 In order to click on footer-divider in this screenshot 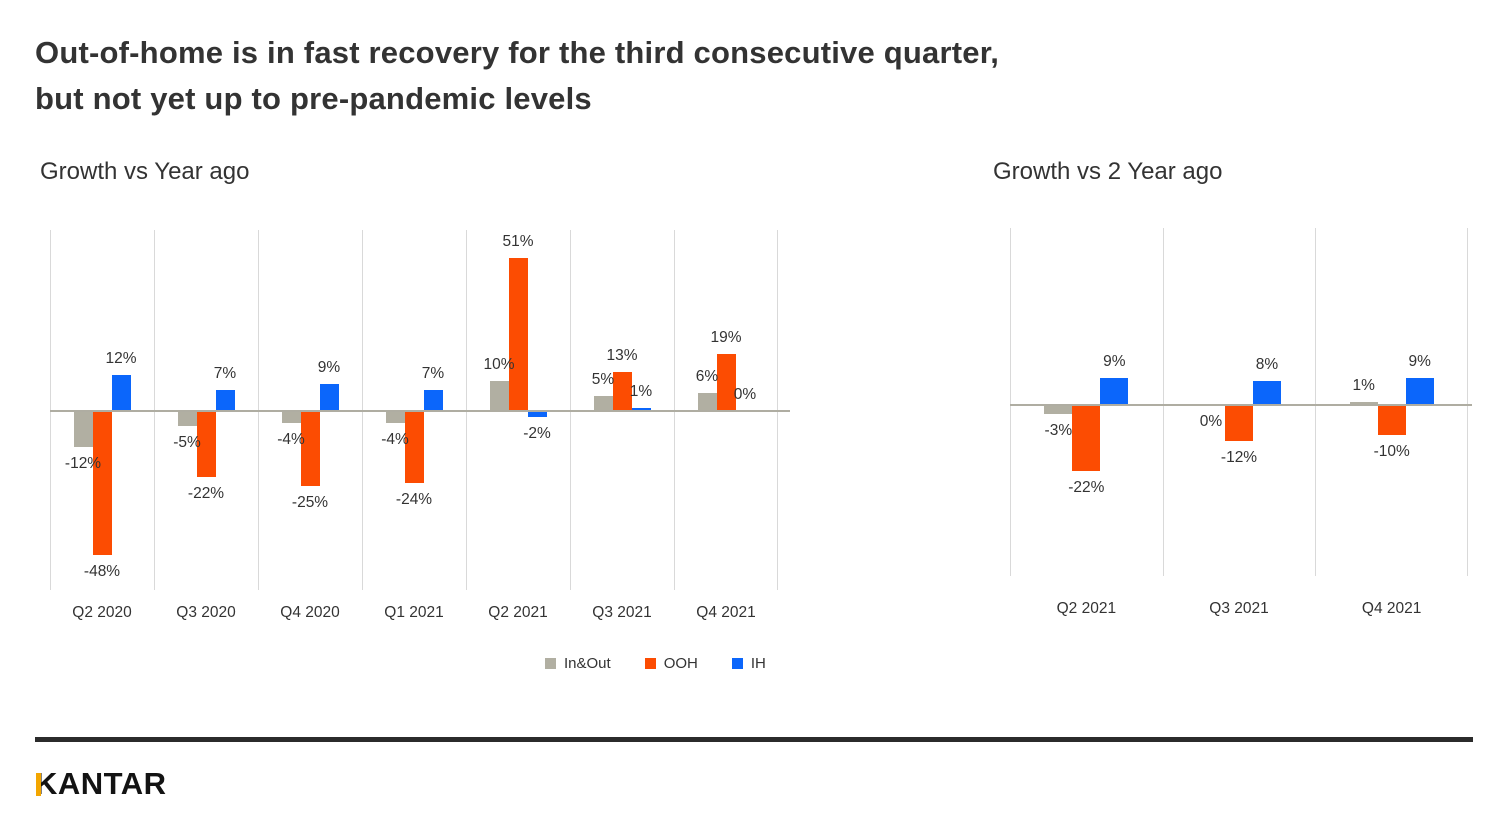, I will do `click(754, 739)`.